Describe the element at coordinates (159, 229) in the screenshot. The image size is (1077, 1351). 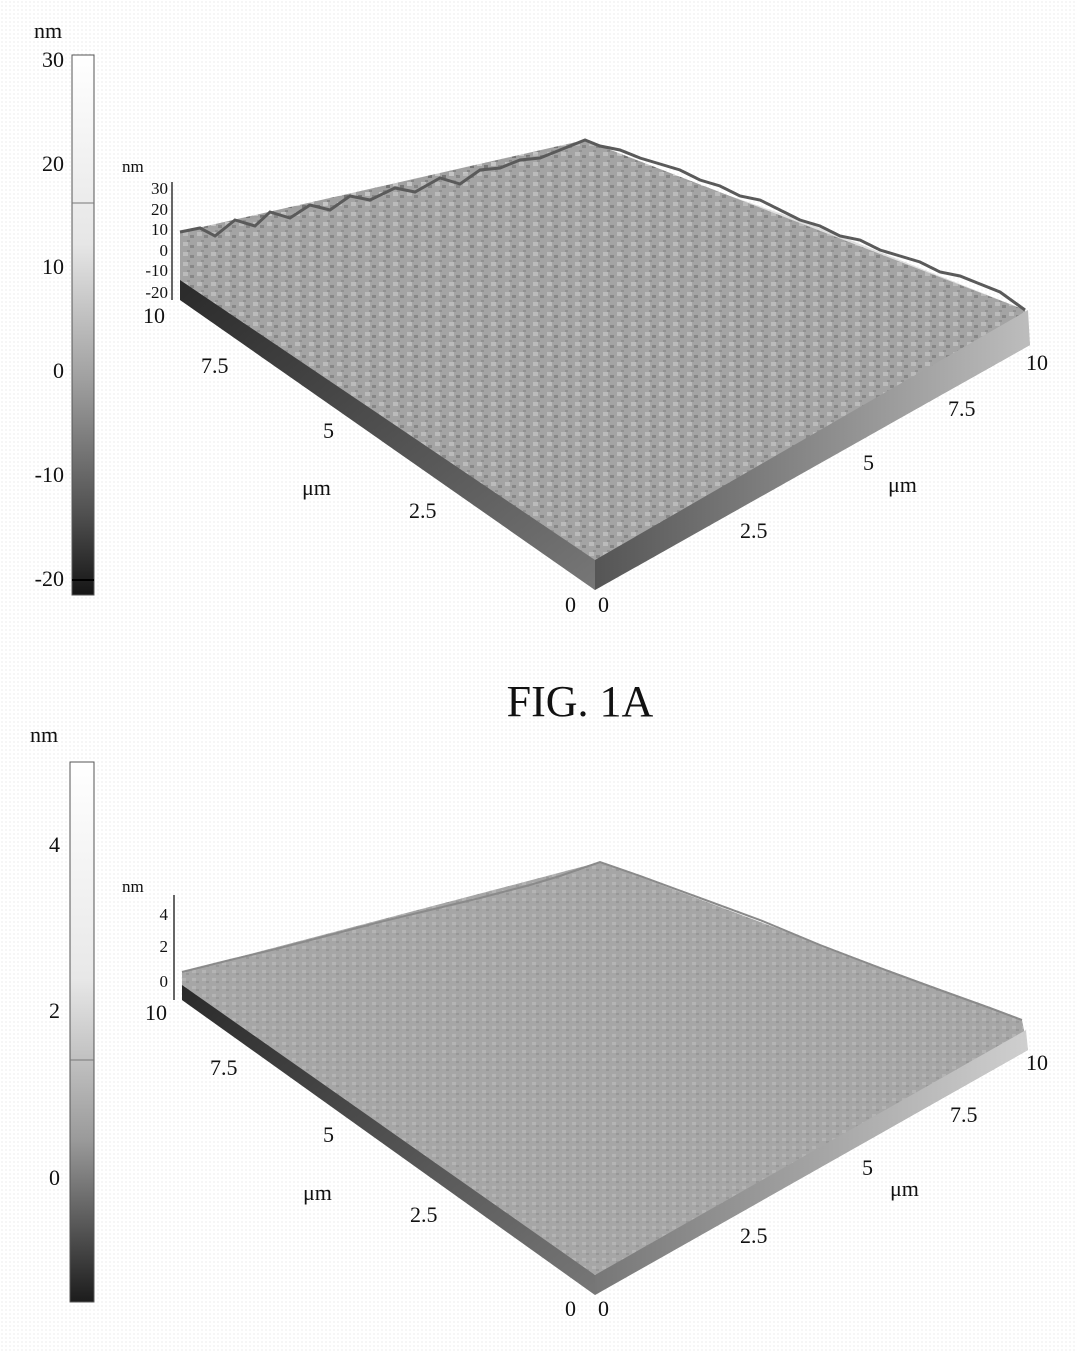
I see `z-axis-tick: 10` at that location.